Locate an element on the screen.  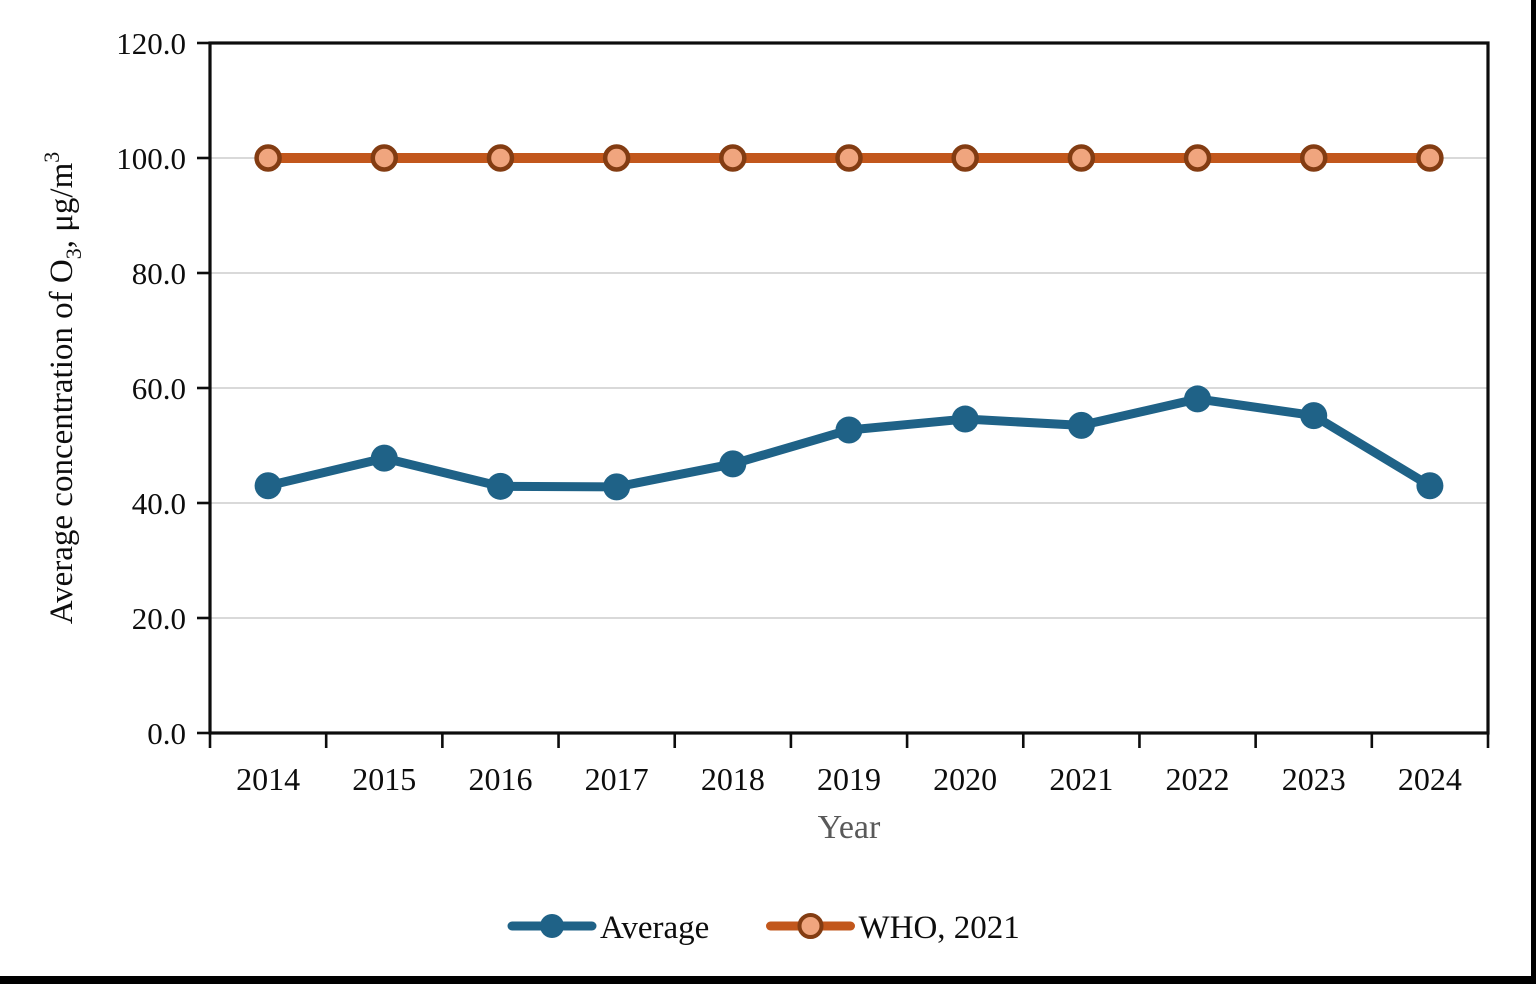
screen-edge-bar-right is located at coordinates (1533, 492).